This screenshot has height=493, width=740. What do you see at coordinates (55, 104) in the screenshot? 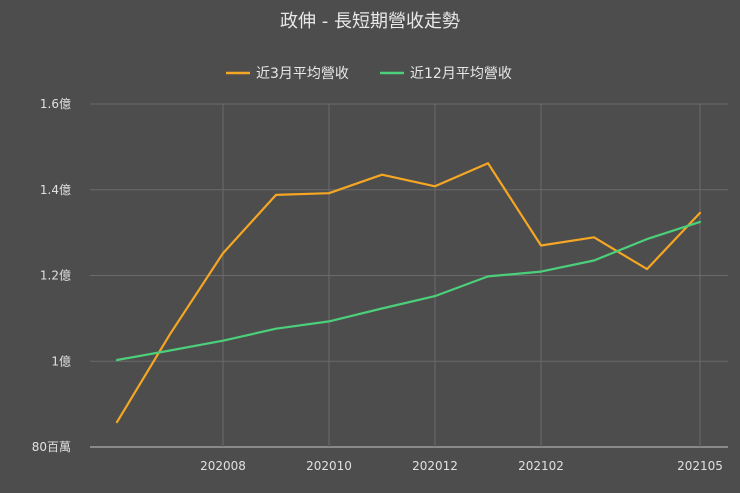
I see `y-tick-label: 1.6億` at bounding box center [55, 104].